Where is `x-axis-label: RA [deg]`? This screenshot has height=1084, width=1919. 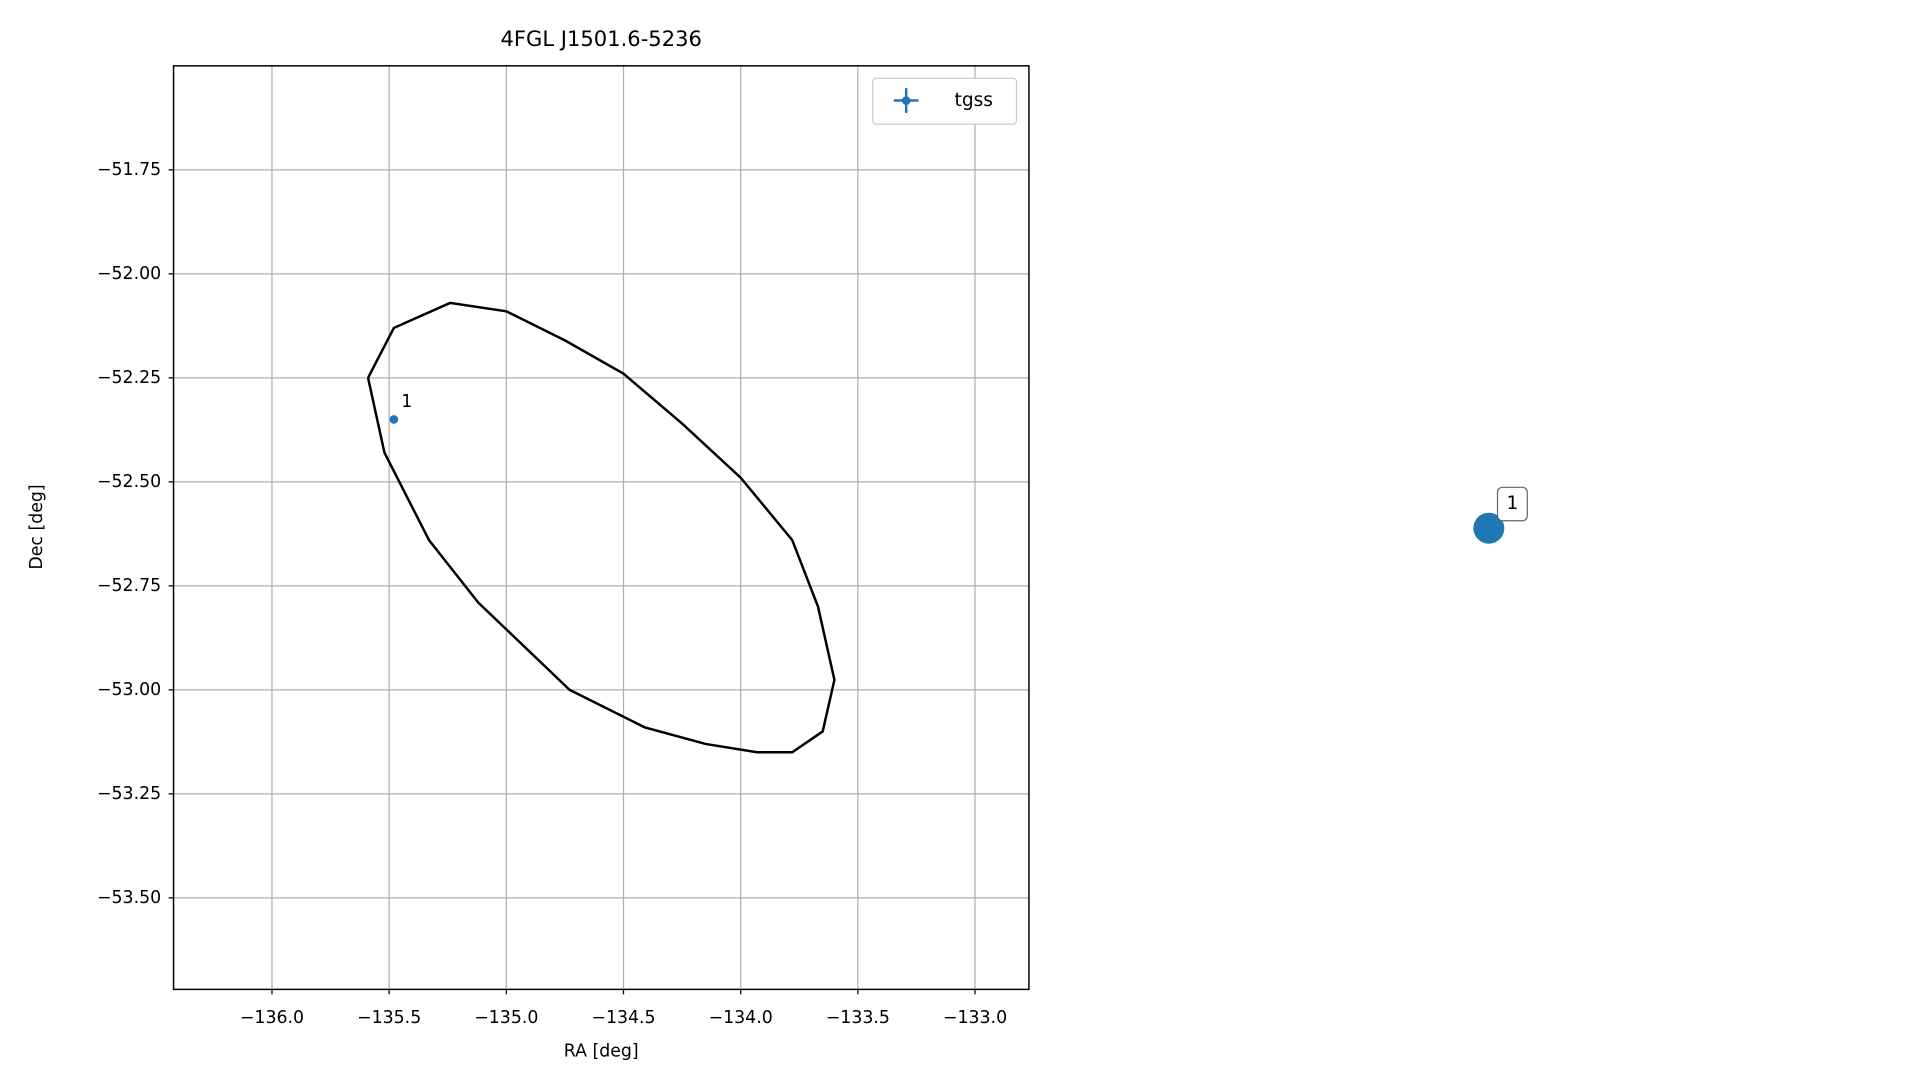
x-axis-label: RA [deg] is located at coordinates (601, 1051).